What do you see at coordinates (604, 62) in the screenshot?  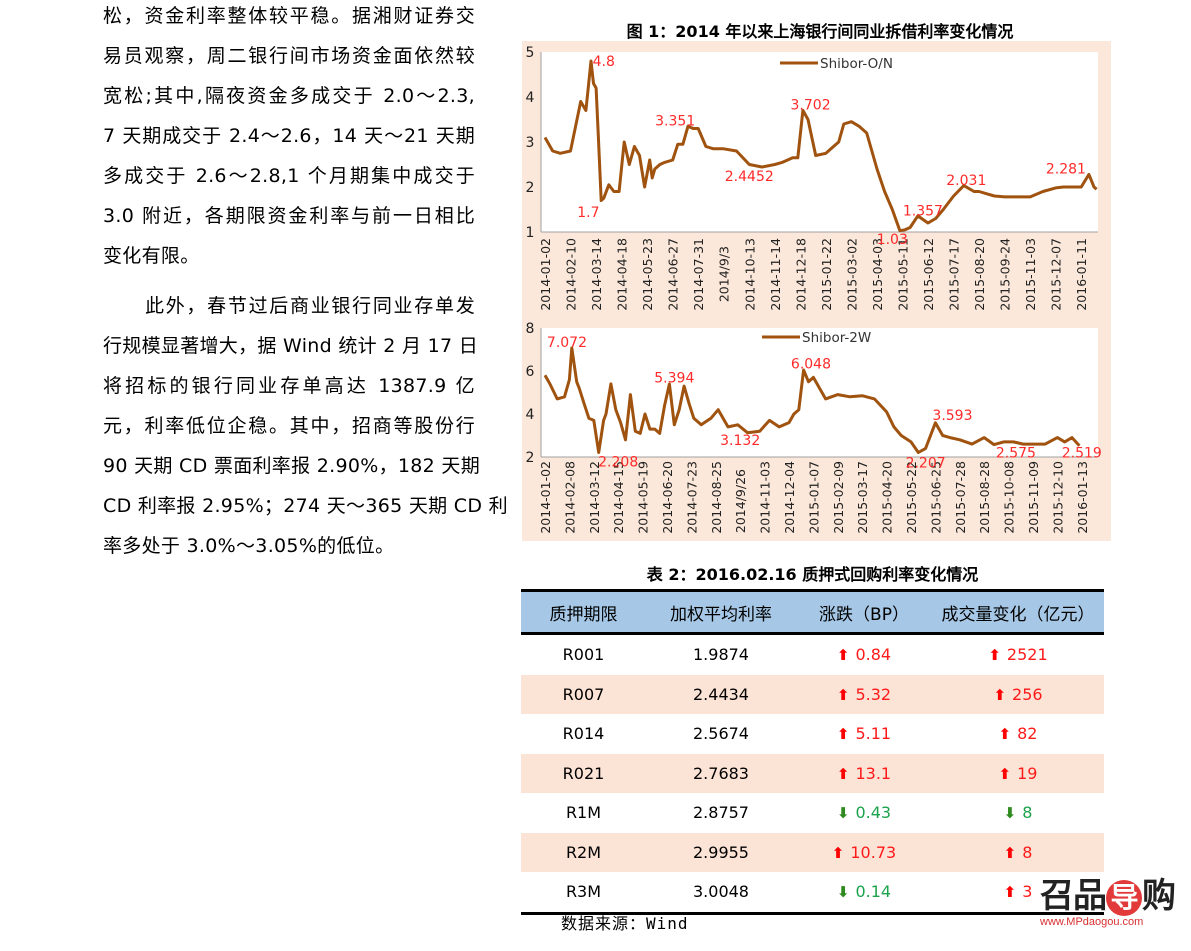 I see `data-label: 4.8` at bounding box center [604, 62].